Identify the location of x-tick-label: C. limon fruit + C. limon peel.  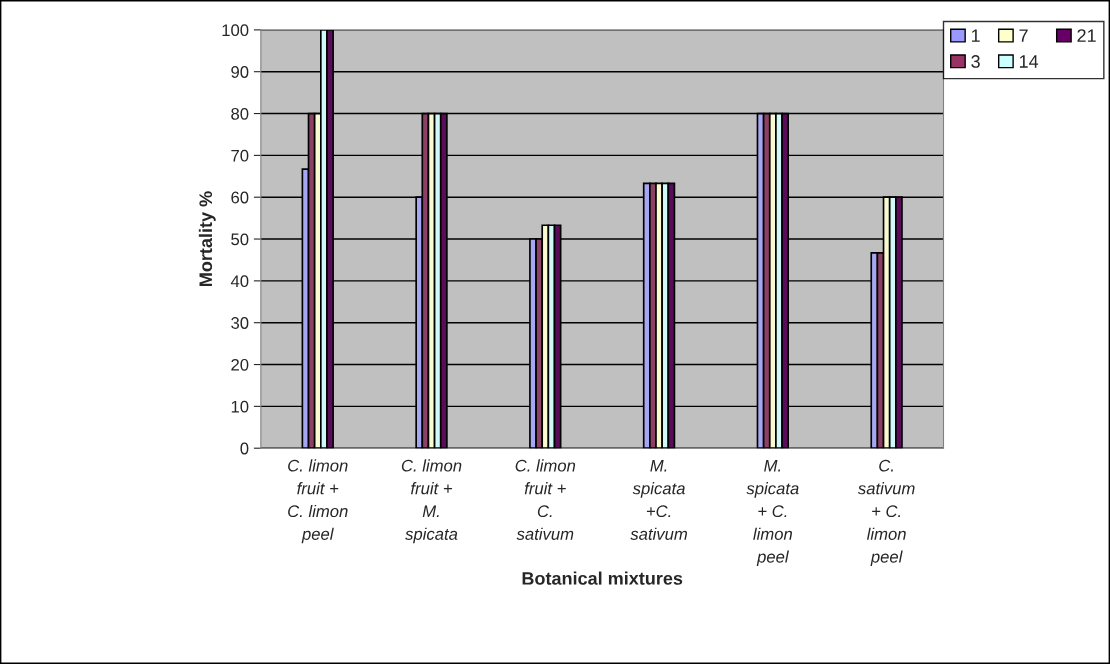
(318, 501).